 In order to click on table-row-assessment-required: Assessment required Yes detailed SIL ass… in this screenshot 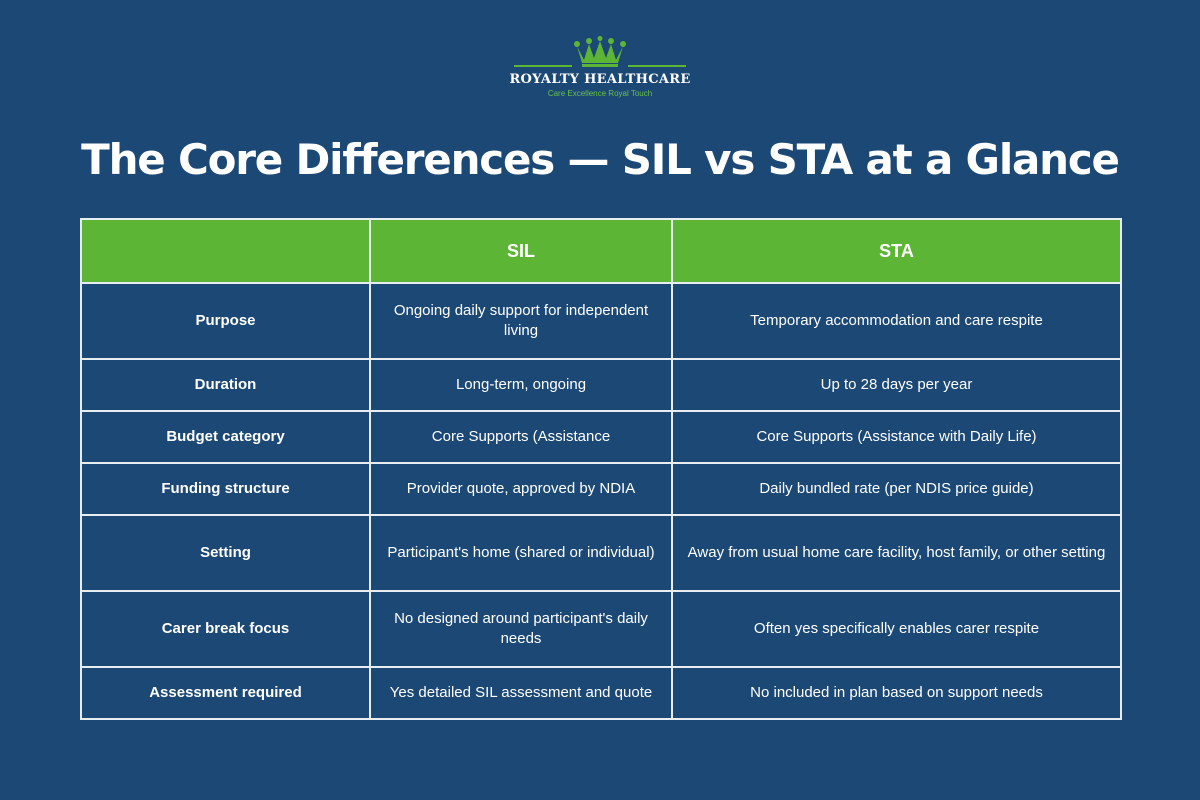, I will do `click(601, 693)`.